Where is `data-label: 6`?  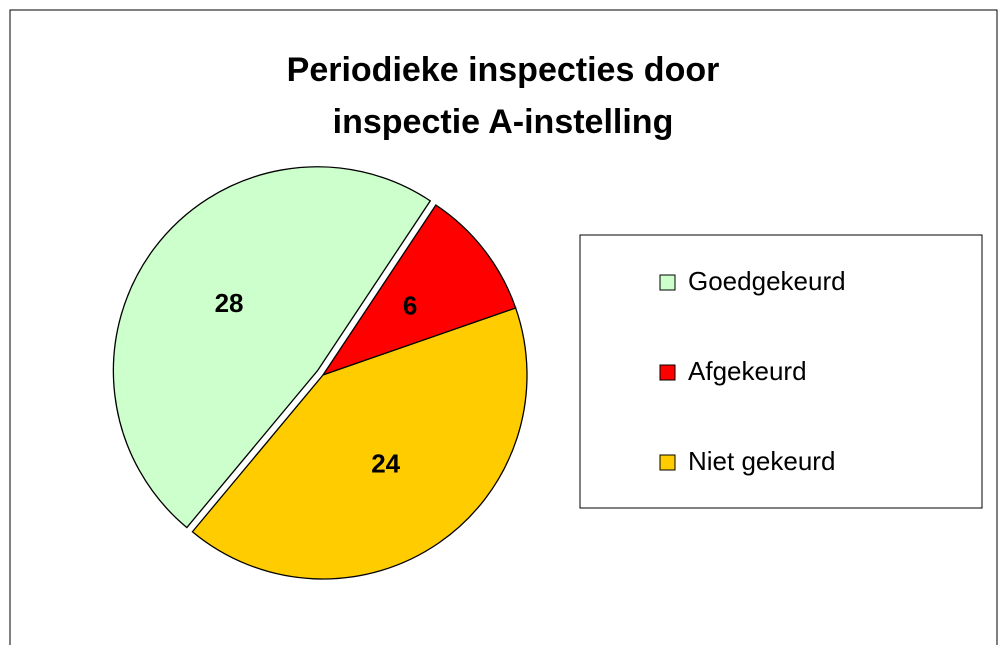
data-label: 6 is located at coordinates (410, 305).